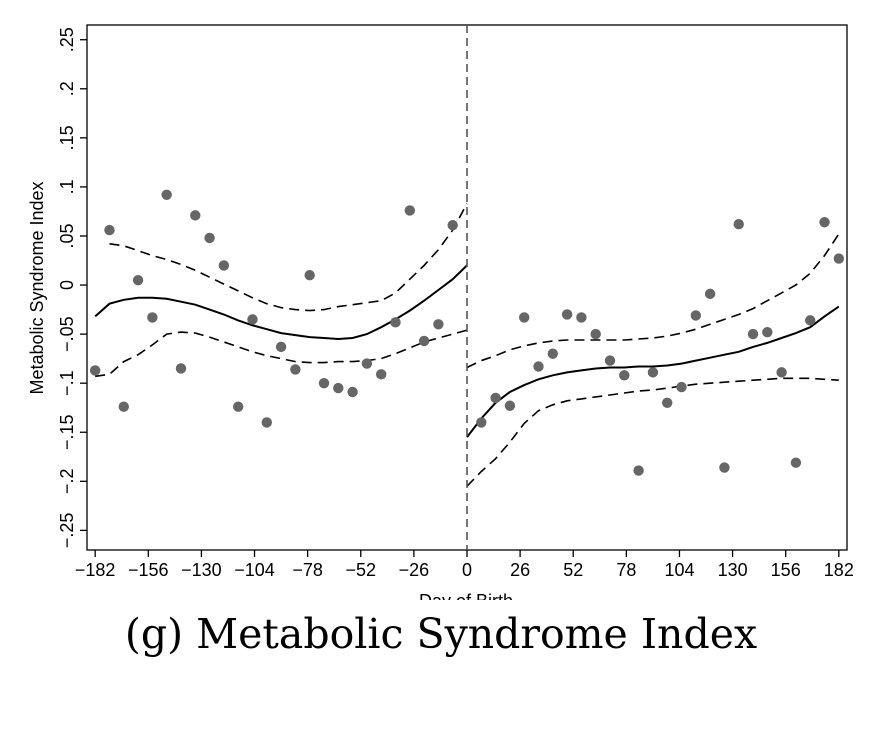  Describe the element at coordinates (67, 482) in the screenshot. I see `y-tick-label: −.2` at that location.